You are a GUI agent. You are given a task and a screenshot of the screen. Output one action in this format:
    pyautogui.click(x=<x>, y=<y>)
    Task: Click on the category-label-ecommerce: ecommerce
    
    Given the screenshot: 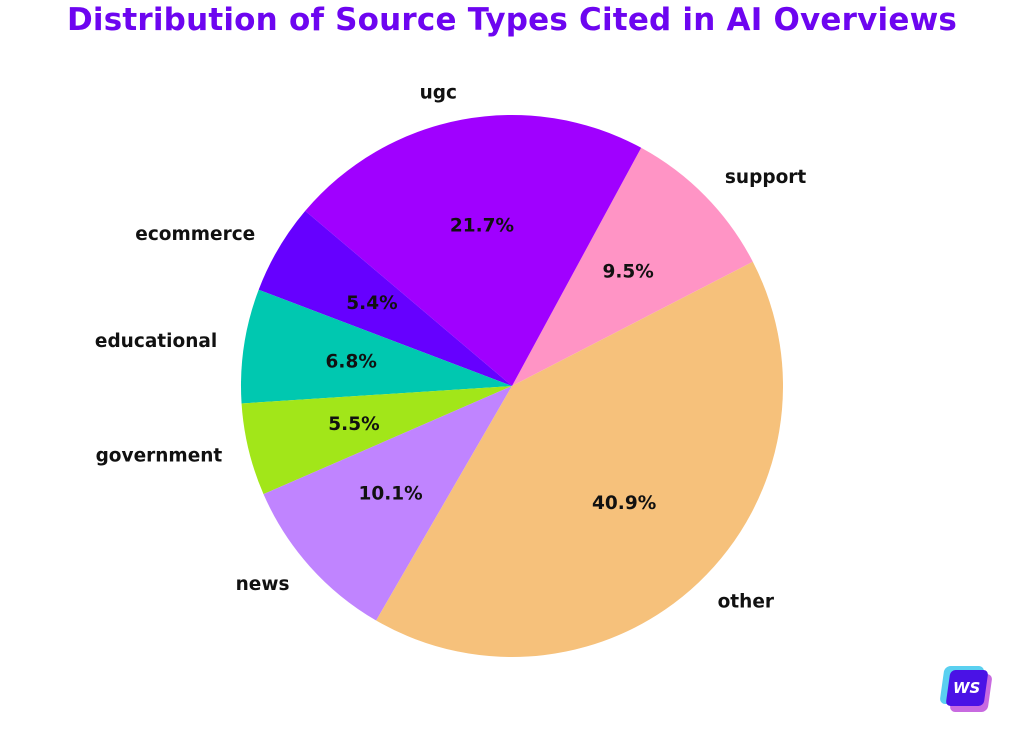 What is the action you would take?
    pyautogui.click(x=195, y=234)
    